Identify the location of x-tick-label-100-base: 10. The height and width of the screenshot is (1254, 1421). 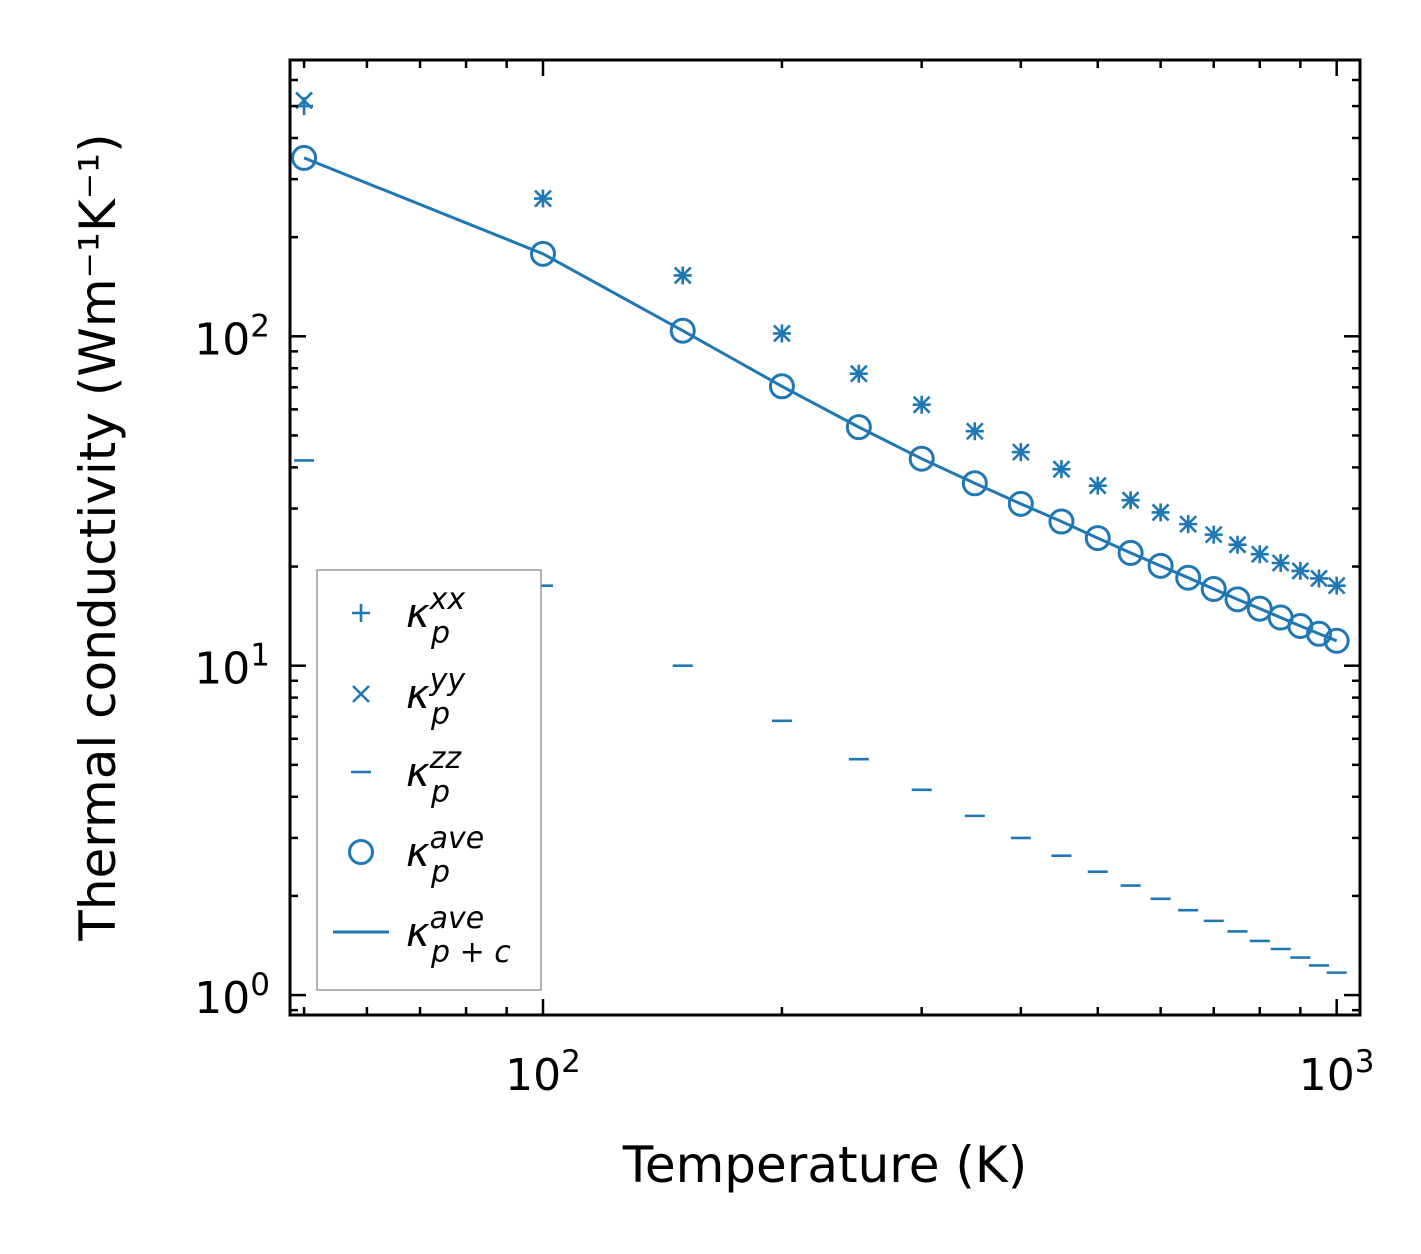
(533, 1075).